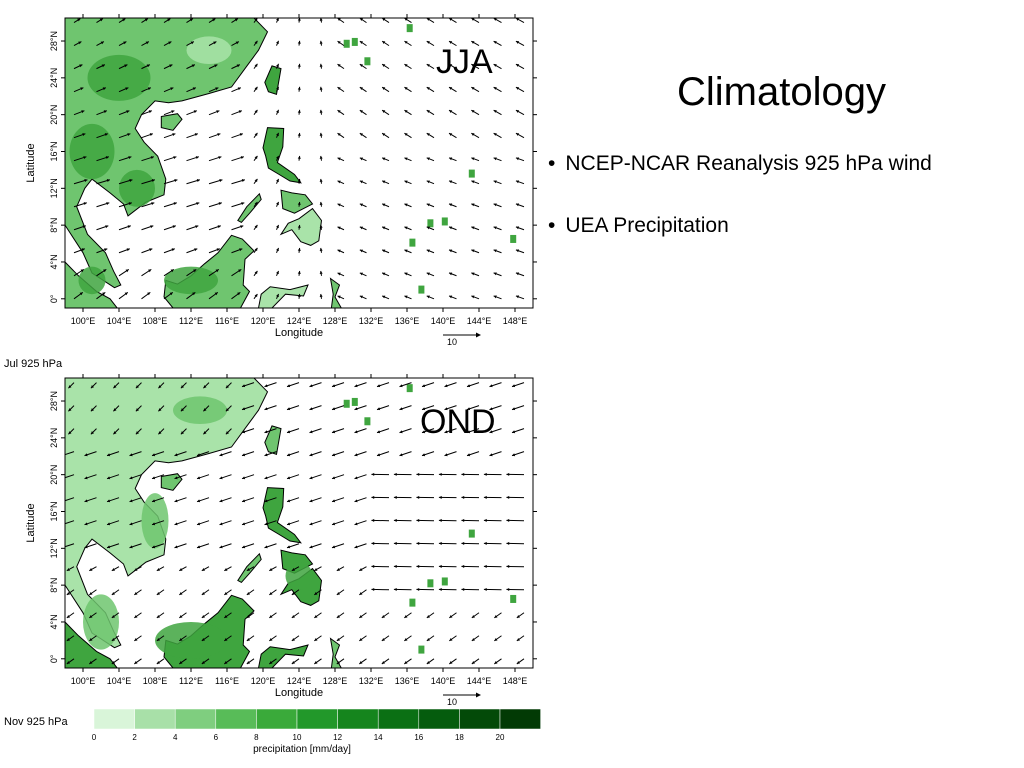 This screenshot has width=1024, height=768. I want to click on lon-tick-label: 116°E, so click(227, 681).